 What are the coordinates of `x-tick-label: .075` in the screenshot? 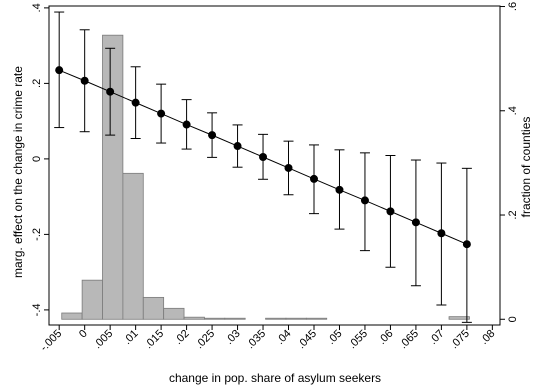 It's located at (460, 340).